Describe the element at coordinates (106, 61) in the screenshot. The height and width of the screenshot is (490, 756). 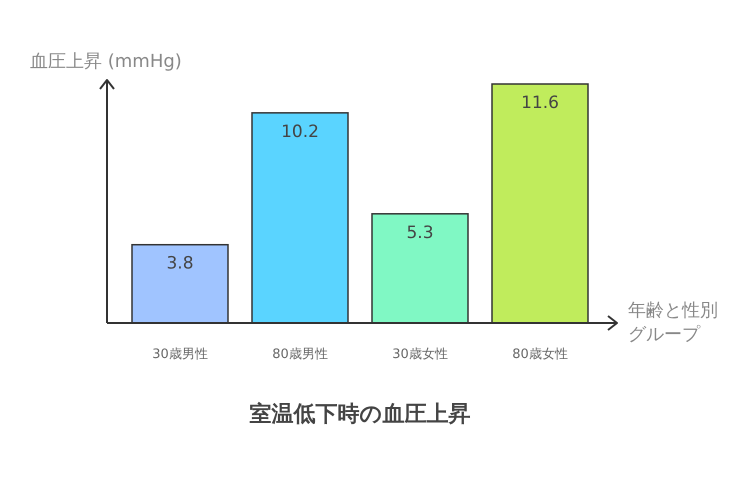
I see `y-axis-title: 血圧上昇 (mmHg)` at that location.